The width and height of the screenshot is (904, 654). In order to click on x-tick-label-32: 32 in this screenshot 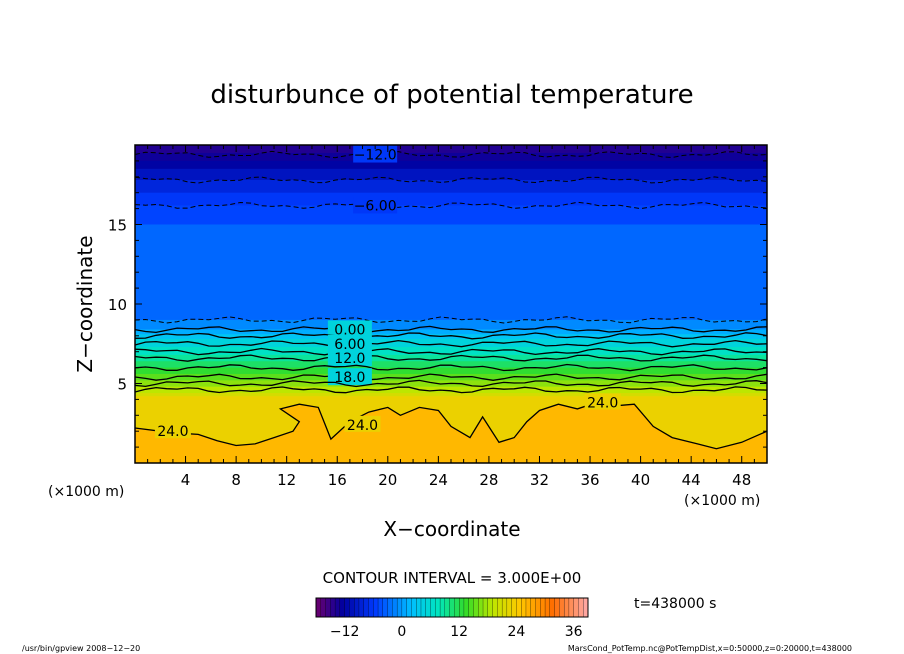, I will do `click(539, 480)`.